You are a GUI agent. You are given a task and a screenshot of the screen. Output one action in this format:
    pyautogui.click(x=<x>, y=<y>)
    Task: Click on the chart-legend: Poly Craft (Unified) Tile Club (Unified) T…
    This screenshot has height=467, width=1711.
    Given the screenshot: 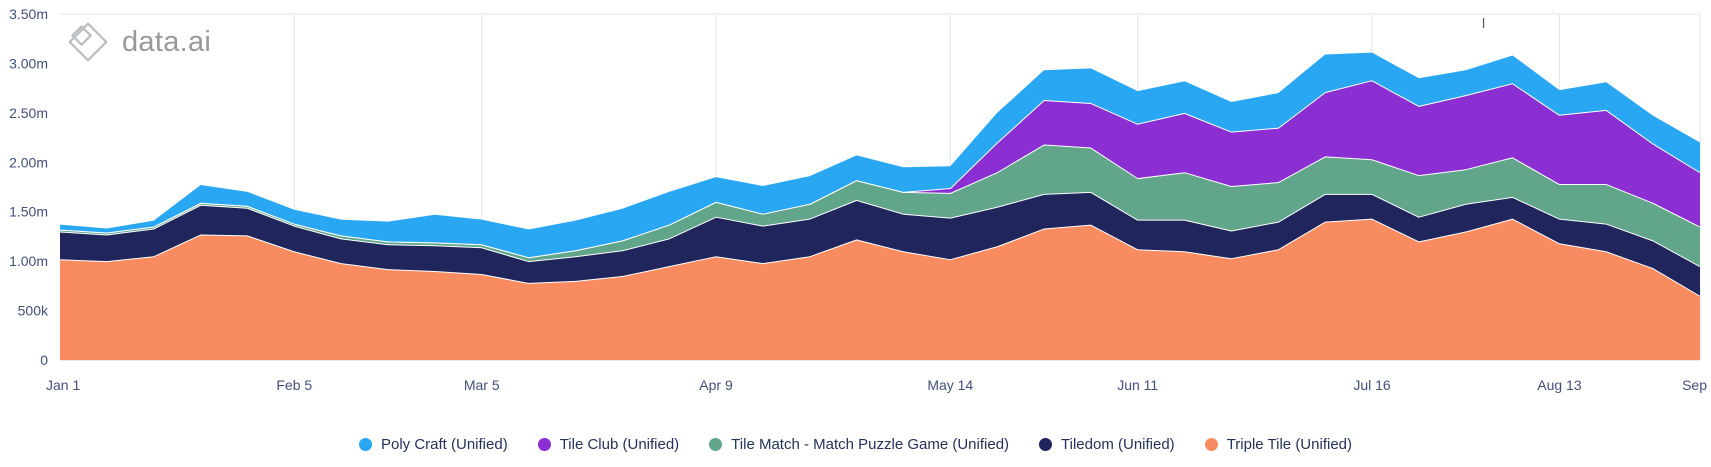 What is the action you would take?
    pyautogui.click(x=855, y=444)
    